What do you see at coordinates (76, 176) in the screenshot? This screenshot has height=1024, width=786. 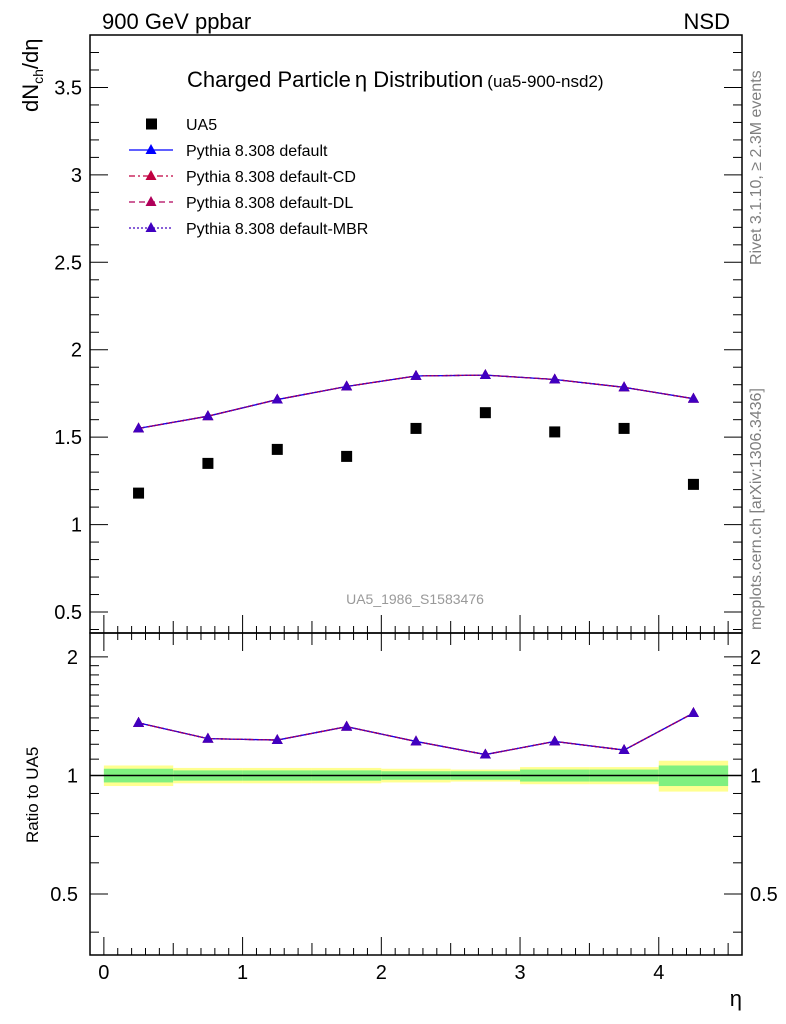 I see `y-tick-label: 3` at bounding box center [76, 176].